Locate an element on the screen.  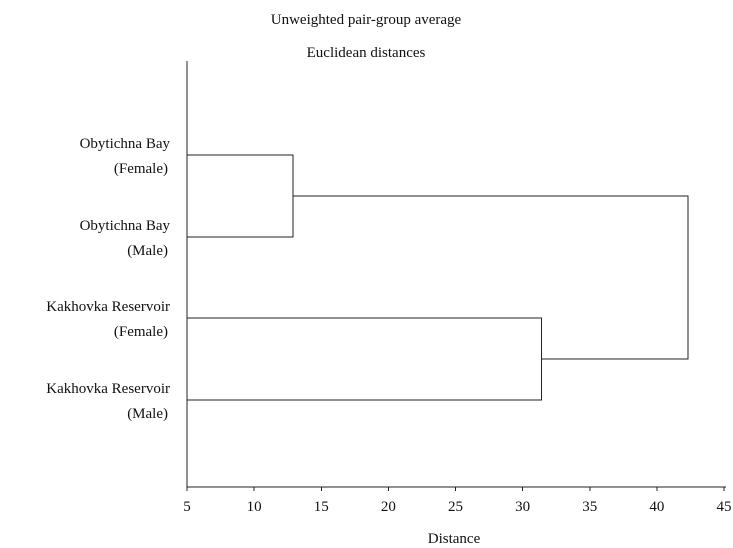
x-tick-label: 40 is located at coordinates (656, 507).